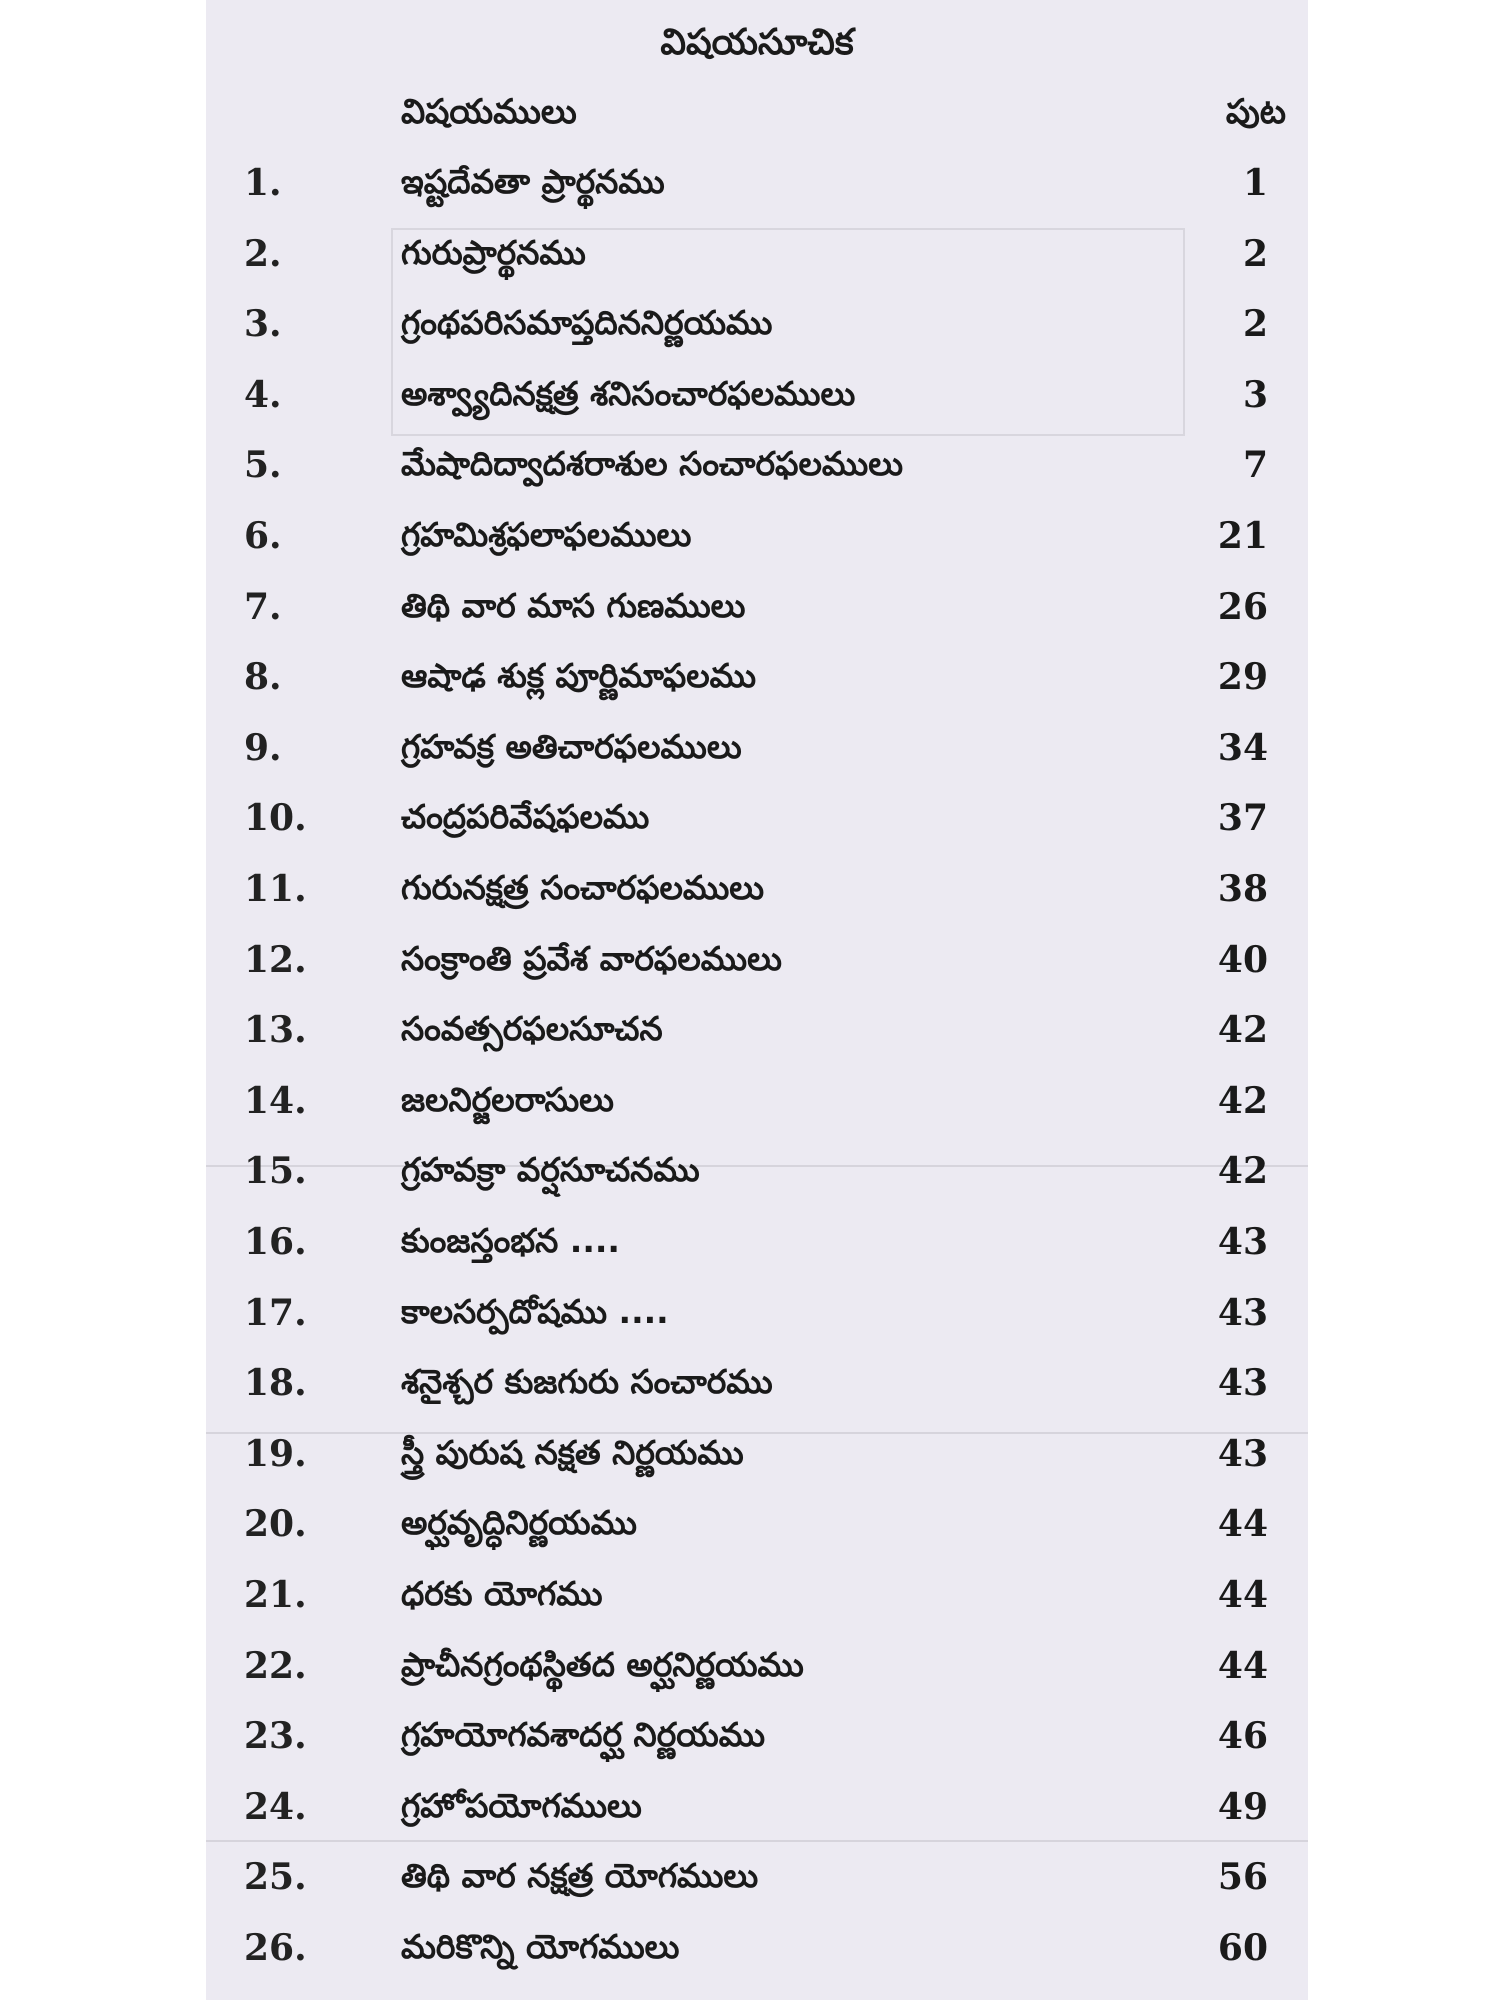 This screenshot has height=2000, width=1500. I want to click on contents-entry: 10. చంద్రపరివేషఫలము 37, so click(757, 827).